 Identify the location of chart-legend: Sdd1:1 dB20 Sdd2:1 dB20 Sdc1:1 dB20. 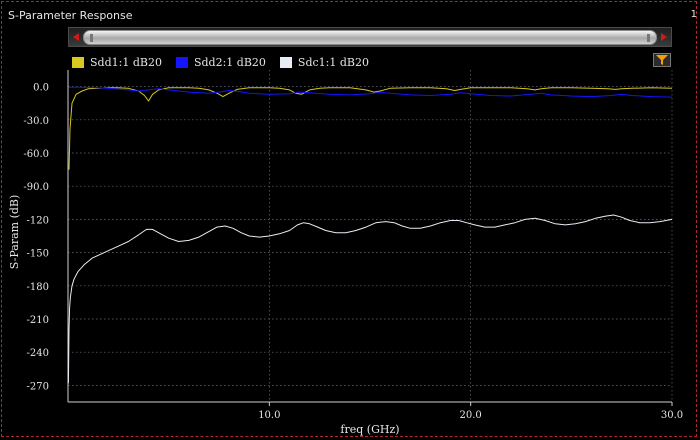
(227, 62).